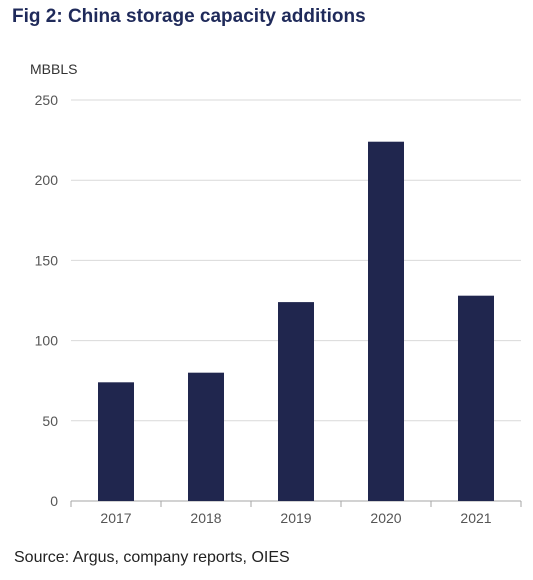  I want to click on x-tick-label: 2020, so click(385, 518).